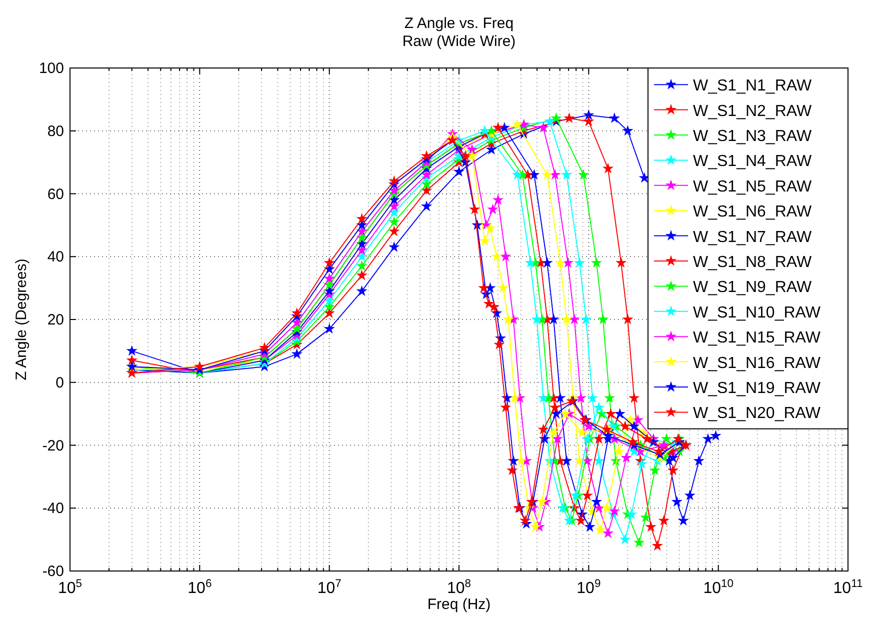 The image size is (880, 621). I want to click on chart-title: Z Angle vs. Freq, so click(459, 23).